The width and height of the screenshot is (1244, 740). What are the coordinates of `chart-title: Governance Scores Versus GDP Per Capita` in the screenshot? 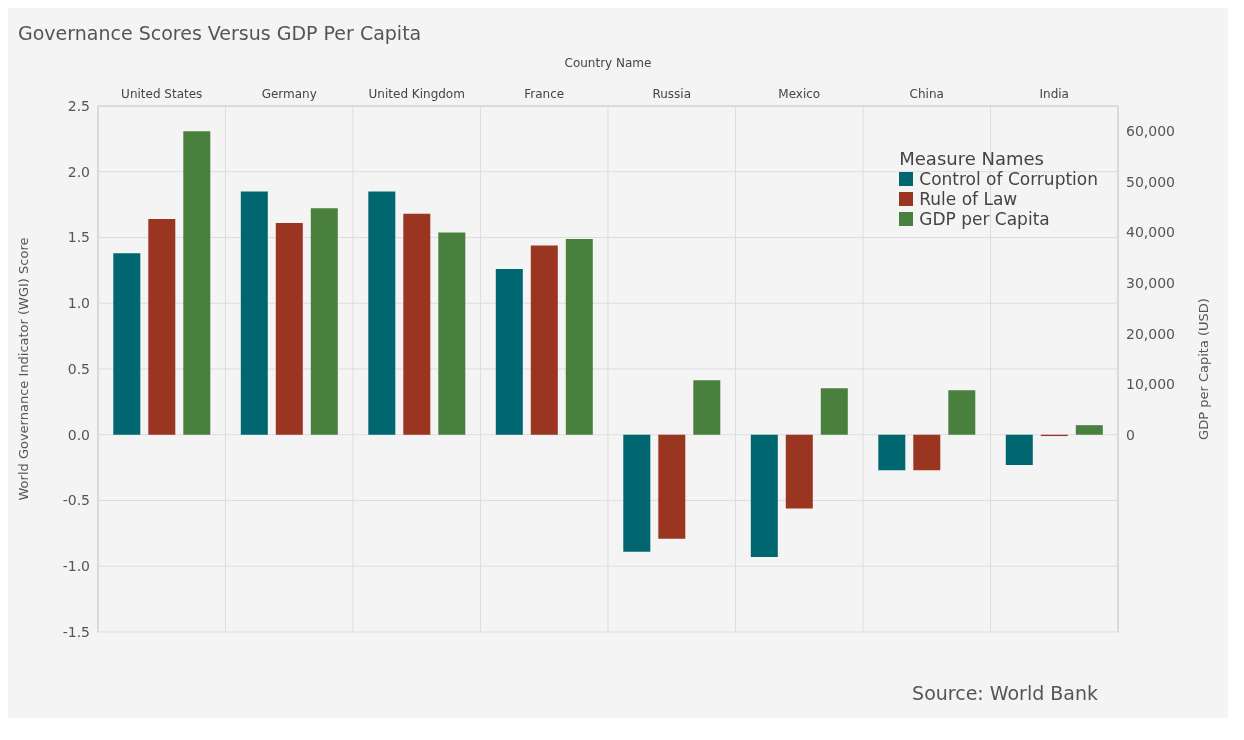 It's located at (220, 33).